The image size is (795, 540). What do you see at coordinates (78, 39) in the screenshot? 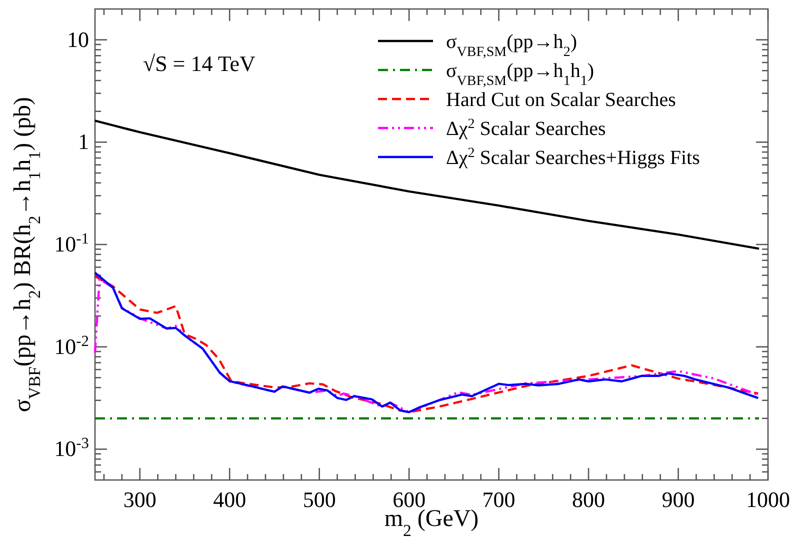
I see `y-tick-label: 10` at bounding box center [78, 39].